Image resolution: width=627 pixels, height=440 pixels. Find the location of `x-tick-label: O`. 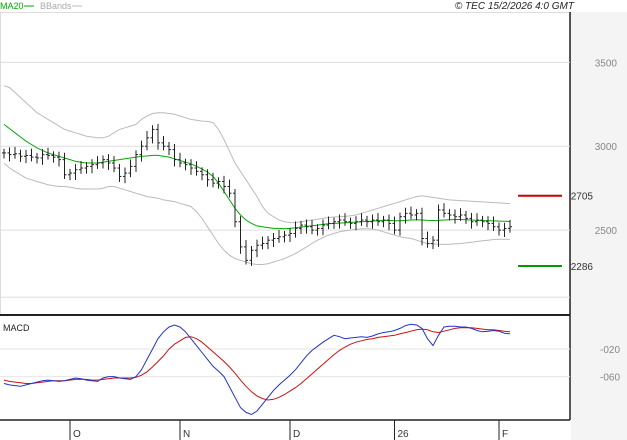

x-tick-label: O is located at coordinates (77, 434).